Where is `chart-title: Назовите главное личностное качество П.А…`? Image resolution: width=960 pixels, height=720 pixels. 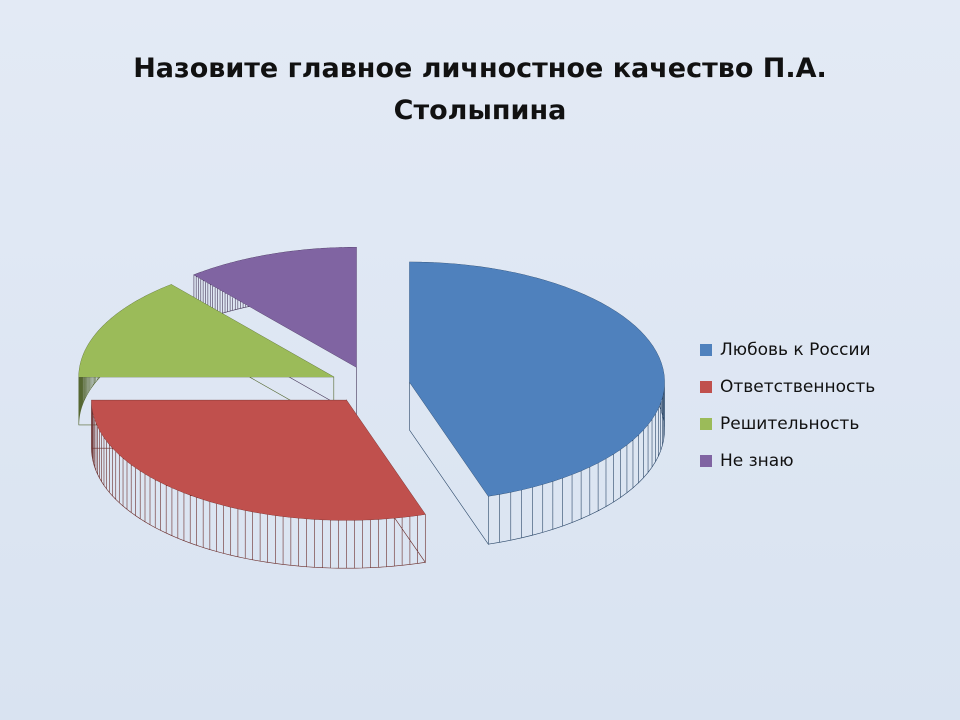
chart-title: Назовите главное личностное качество П.А… is located at coordinates (480, 89).